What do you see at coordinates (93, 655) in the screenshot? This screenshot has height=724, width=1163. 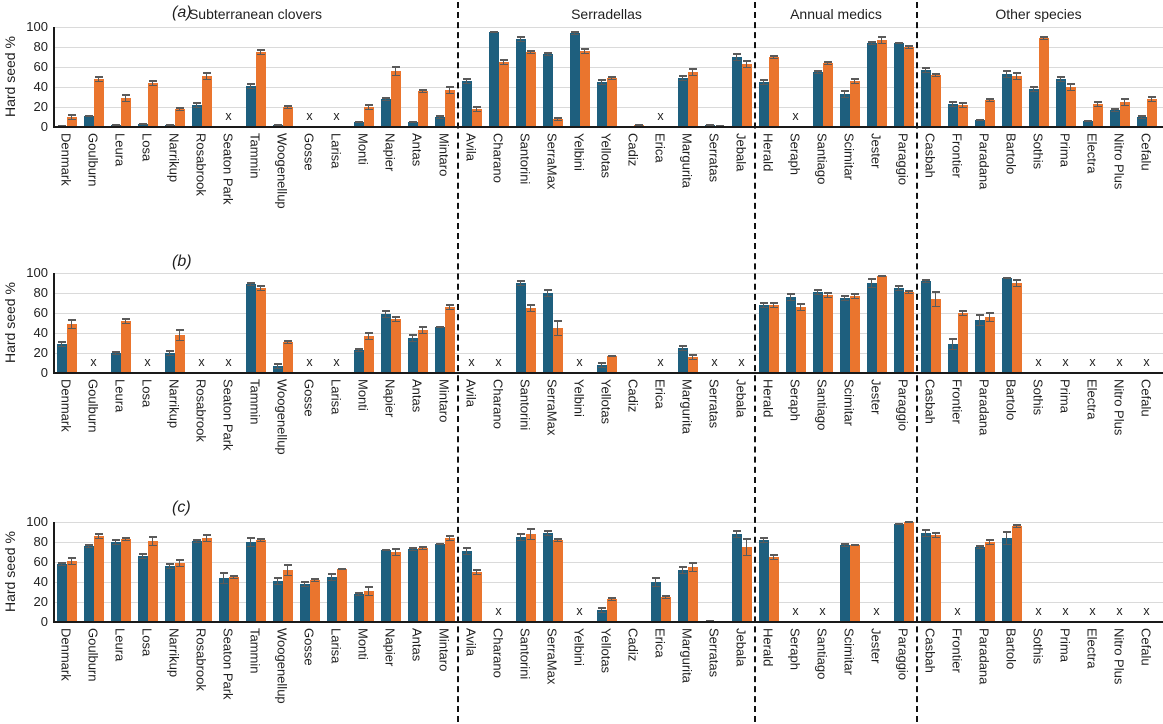 I see `x-tick-label: Goulburn` at bounding box center [93, 655].